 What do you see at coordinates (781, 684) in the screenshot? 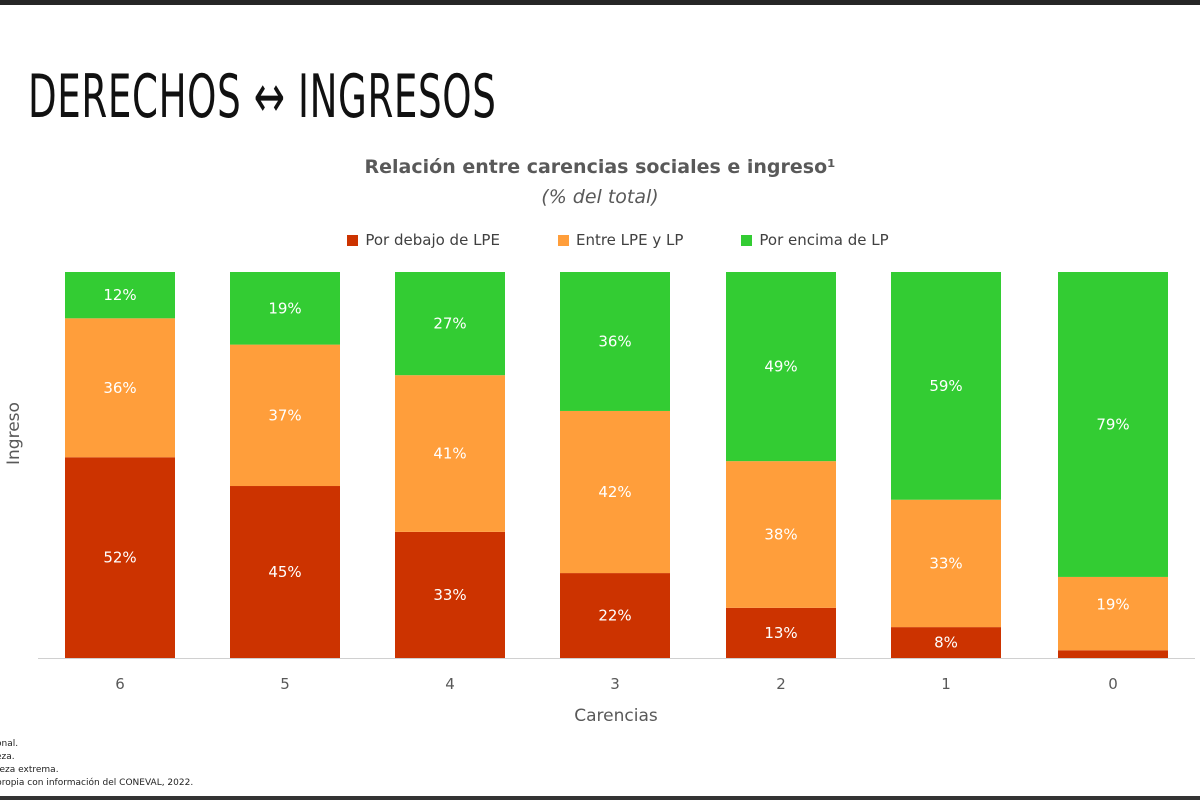
I see `x-tick-label: 2` at bounding box center [781, 684].